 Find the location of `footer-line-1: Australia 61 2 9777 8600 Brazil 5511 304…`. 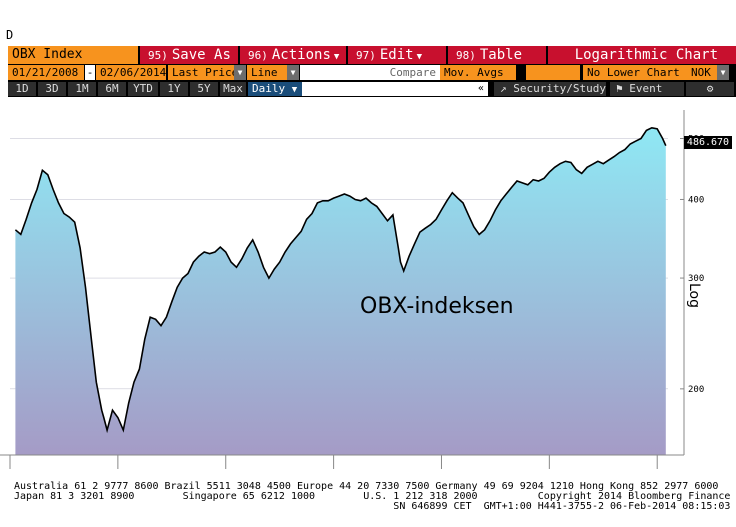

footer-line-1: Australia 61 2 9777 8600 Brazil 5511 304… is located at coordinates (366, 486).